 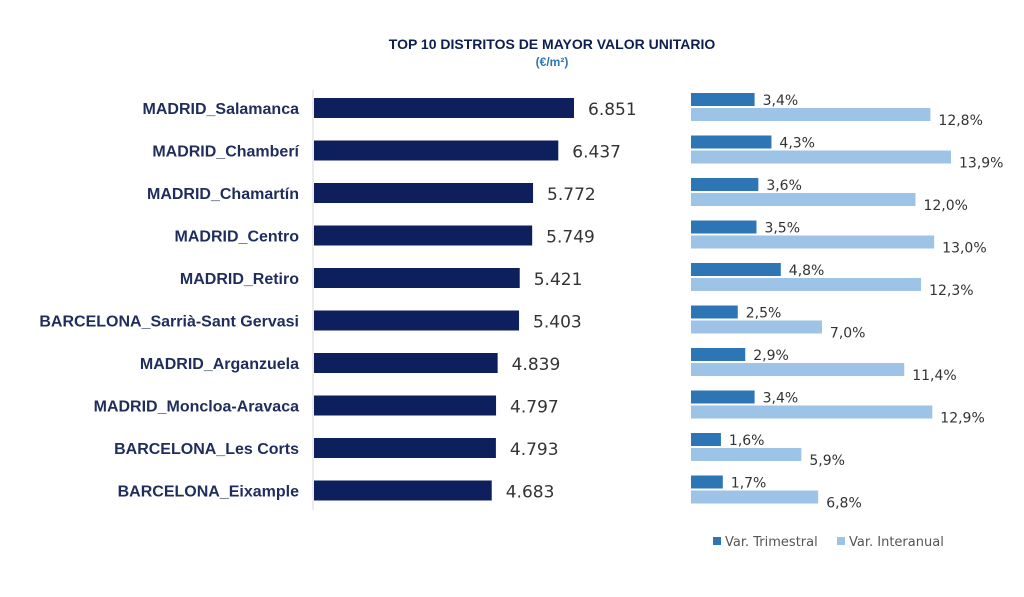 I want to click on category-label: MADRID_Centro, so click(x=237, y=237).